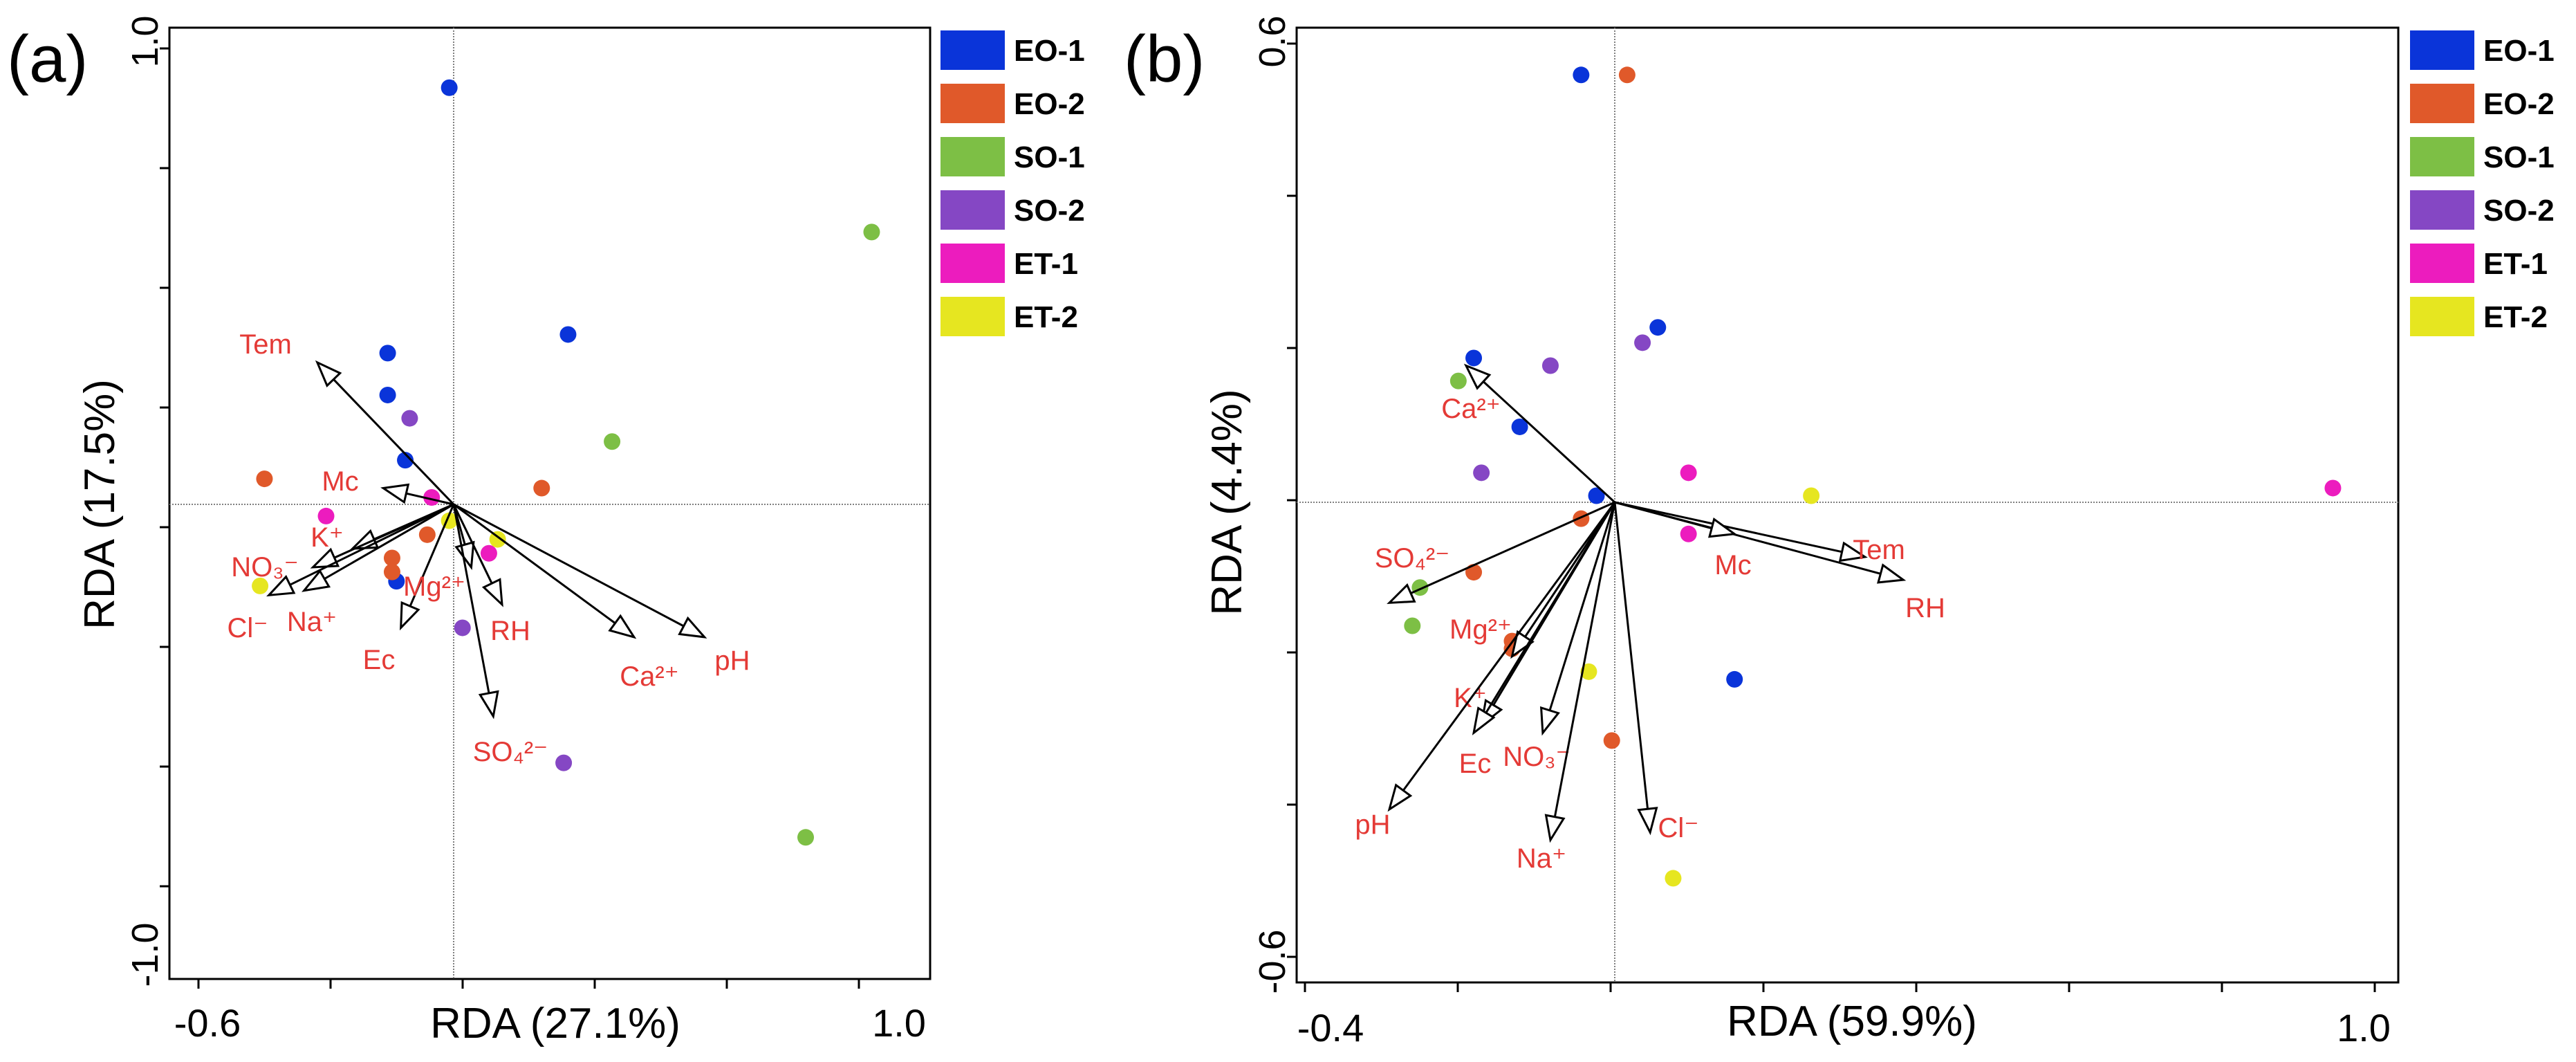 The width and height of the screenshot is (2576, 1062). Describe the element at coordinates (1542, 858) in the screenshot. I see `vector-label: Na⁺` at that location.